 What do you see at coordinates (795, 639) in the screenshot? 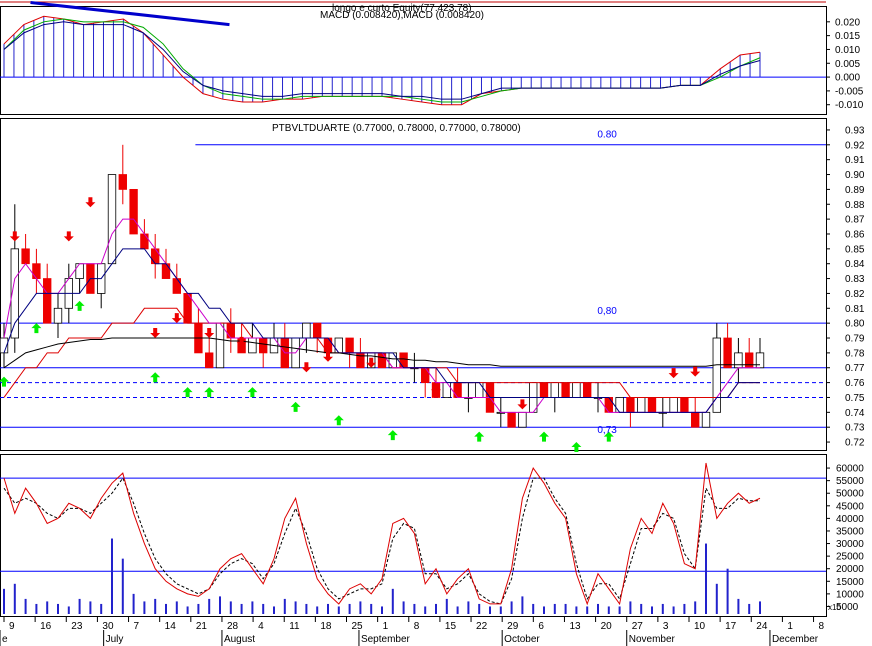
I see `x-month-label: December` at bounding box center [795, 639].